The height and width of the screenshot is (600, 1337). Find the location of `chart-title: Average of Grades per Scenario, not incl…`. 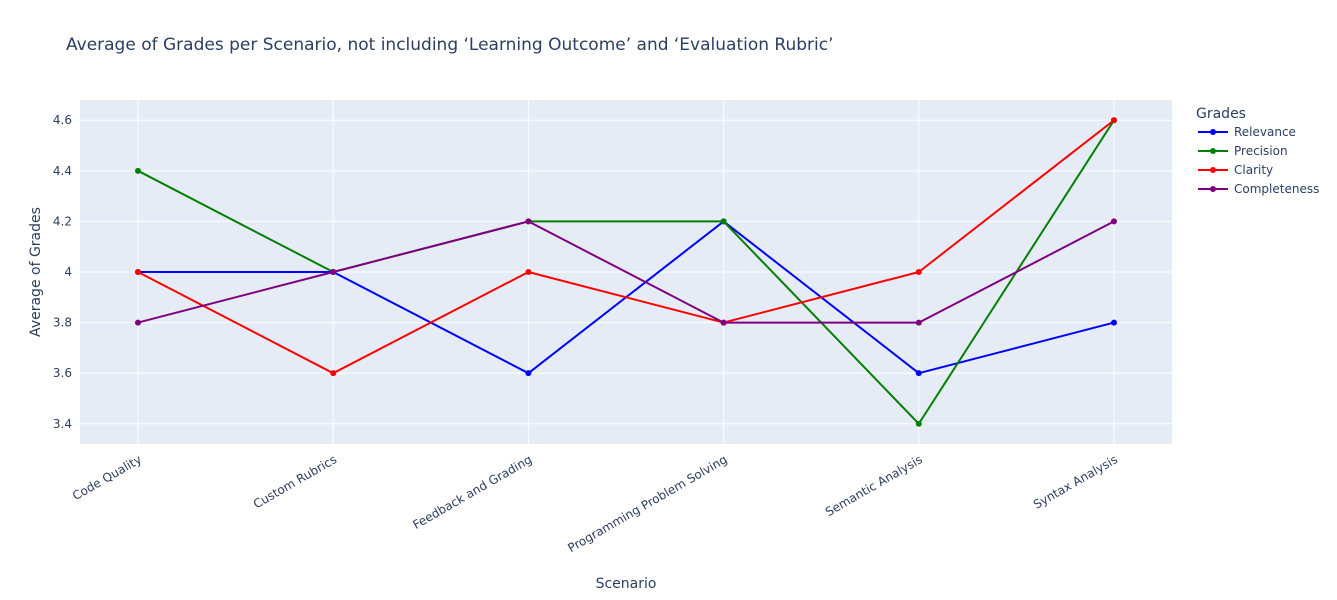

chart-title: Average of Grades per Scenario, not incl… is located at coordinates (450, 45).